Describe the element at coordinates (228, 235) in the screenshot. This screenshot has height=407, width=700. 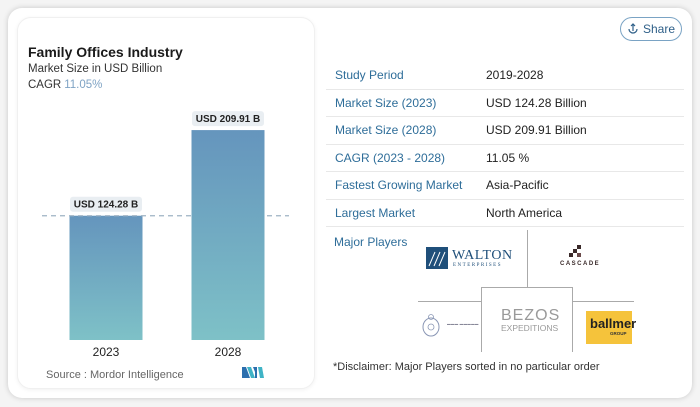
I see `bar-2028` at that location.